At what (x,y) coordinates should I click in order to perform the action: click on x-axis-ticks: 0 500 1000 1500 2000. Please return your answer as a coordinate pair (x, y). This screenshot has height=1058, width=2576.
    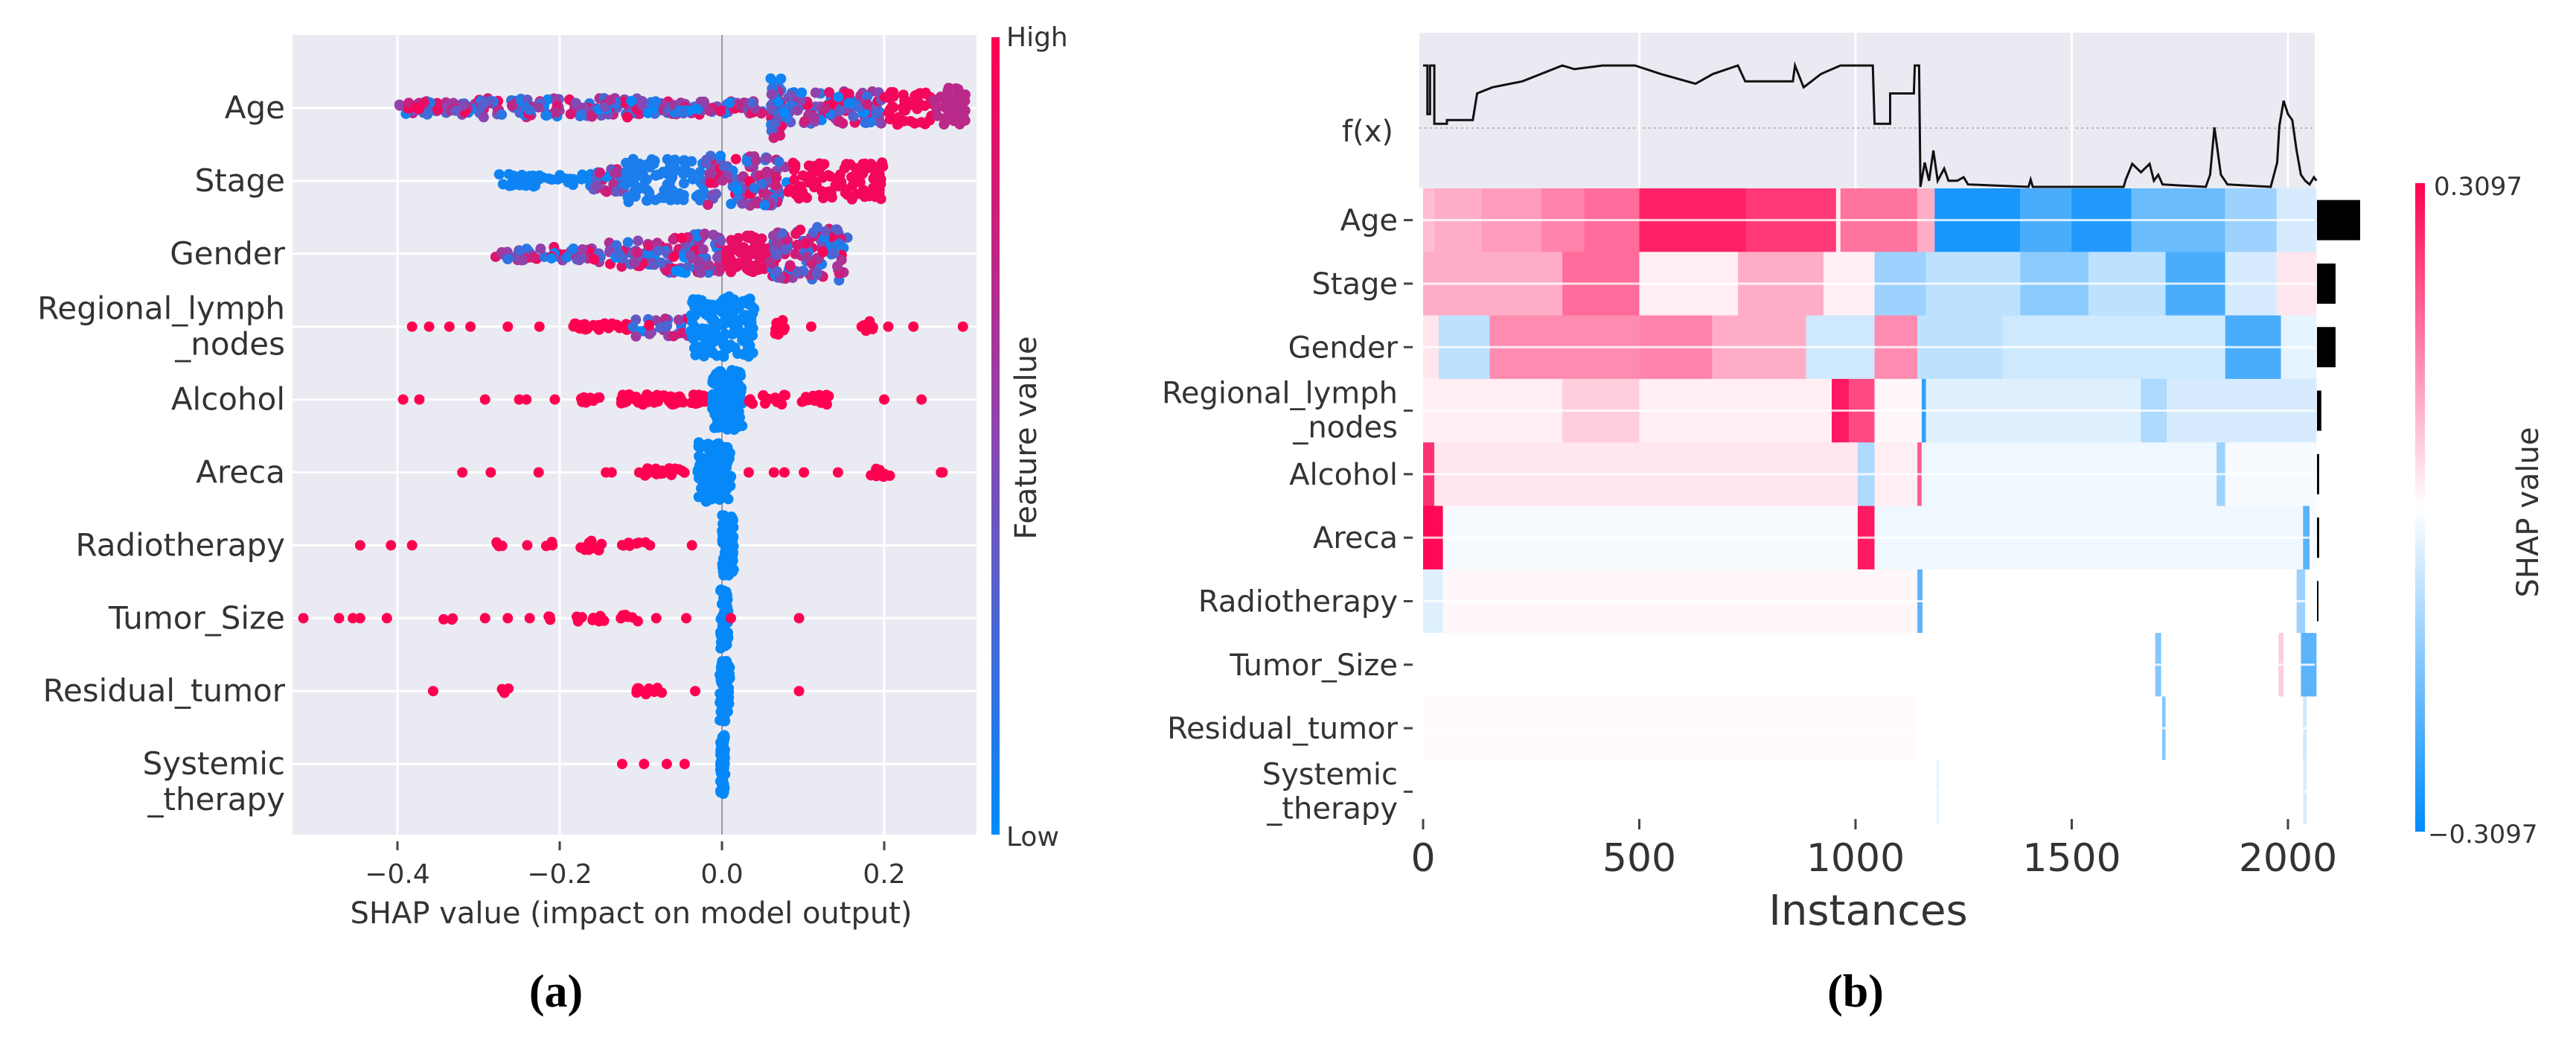
    Looking at the image, I should click on (1874, 850).